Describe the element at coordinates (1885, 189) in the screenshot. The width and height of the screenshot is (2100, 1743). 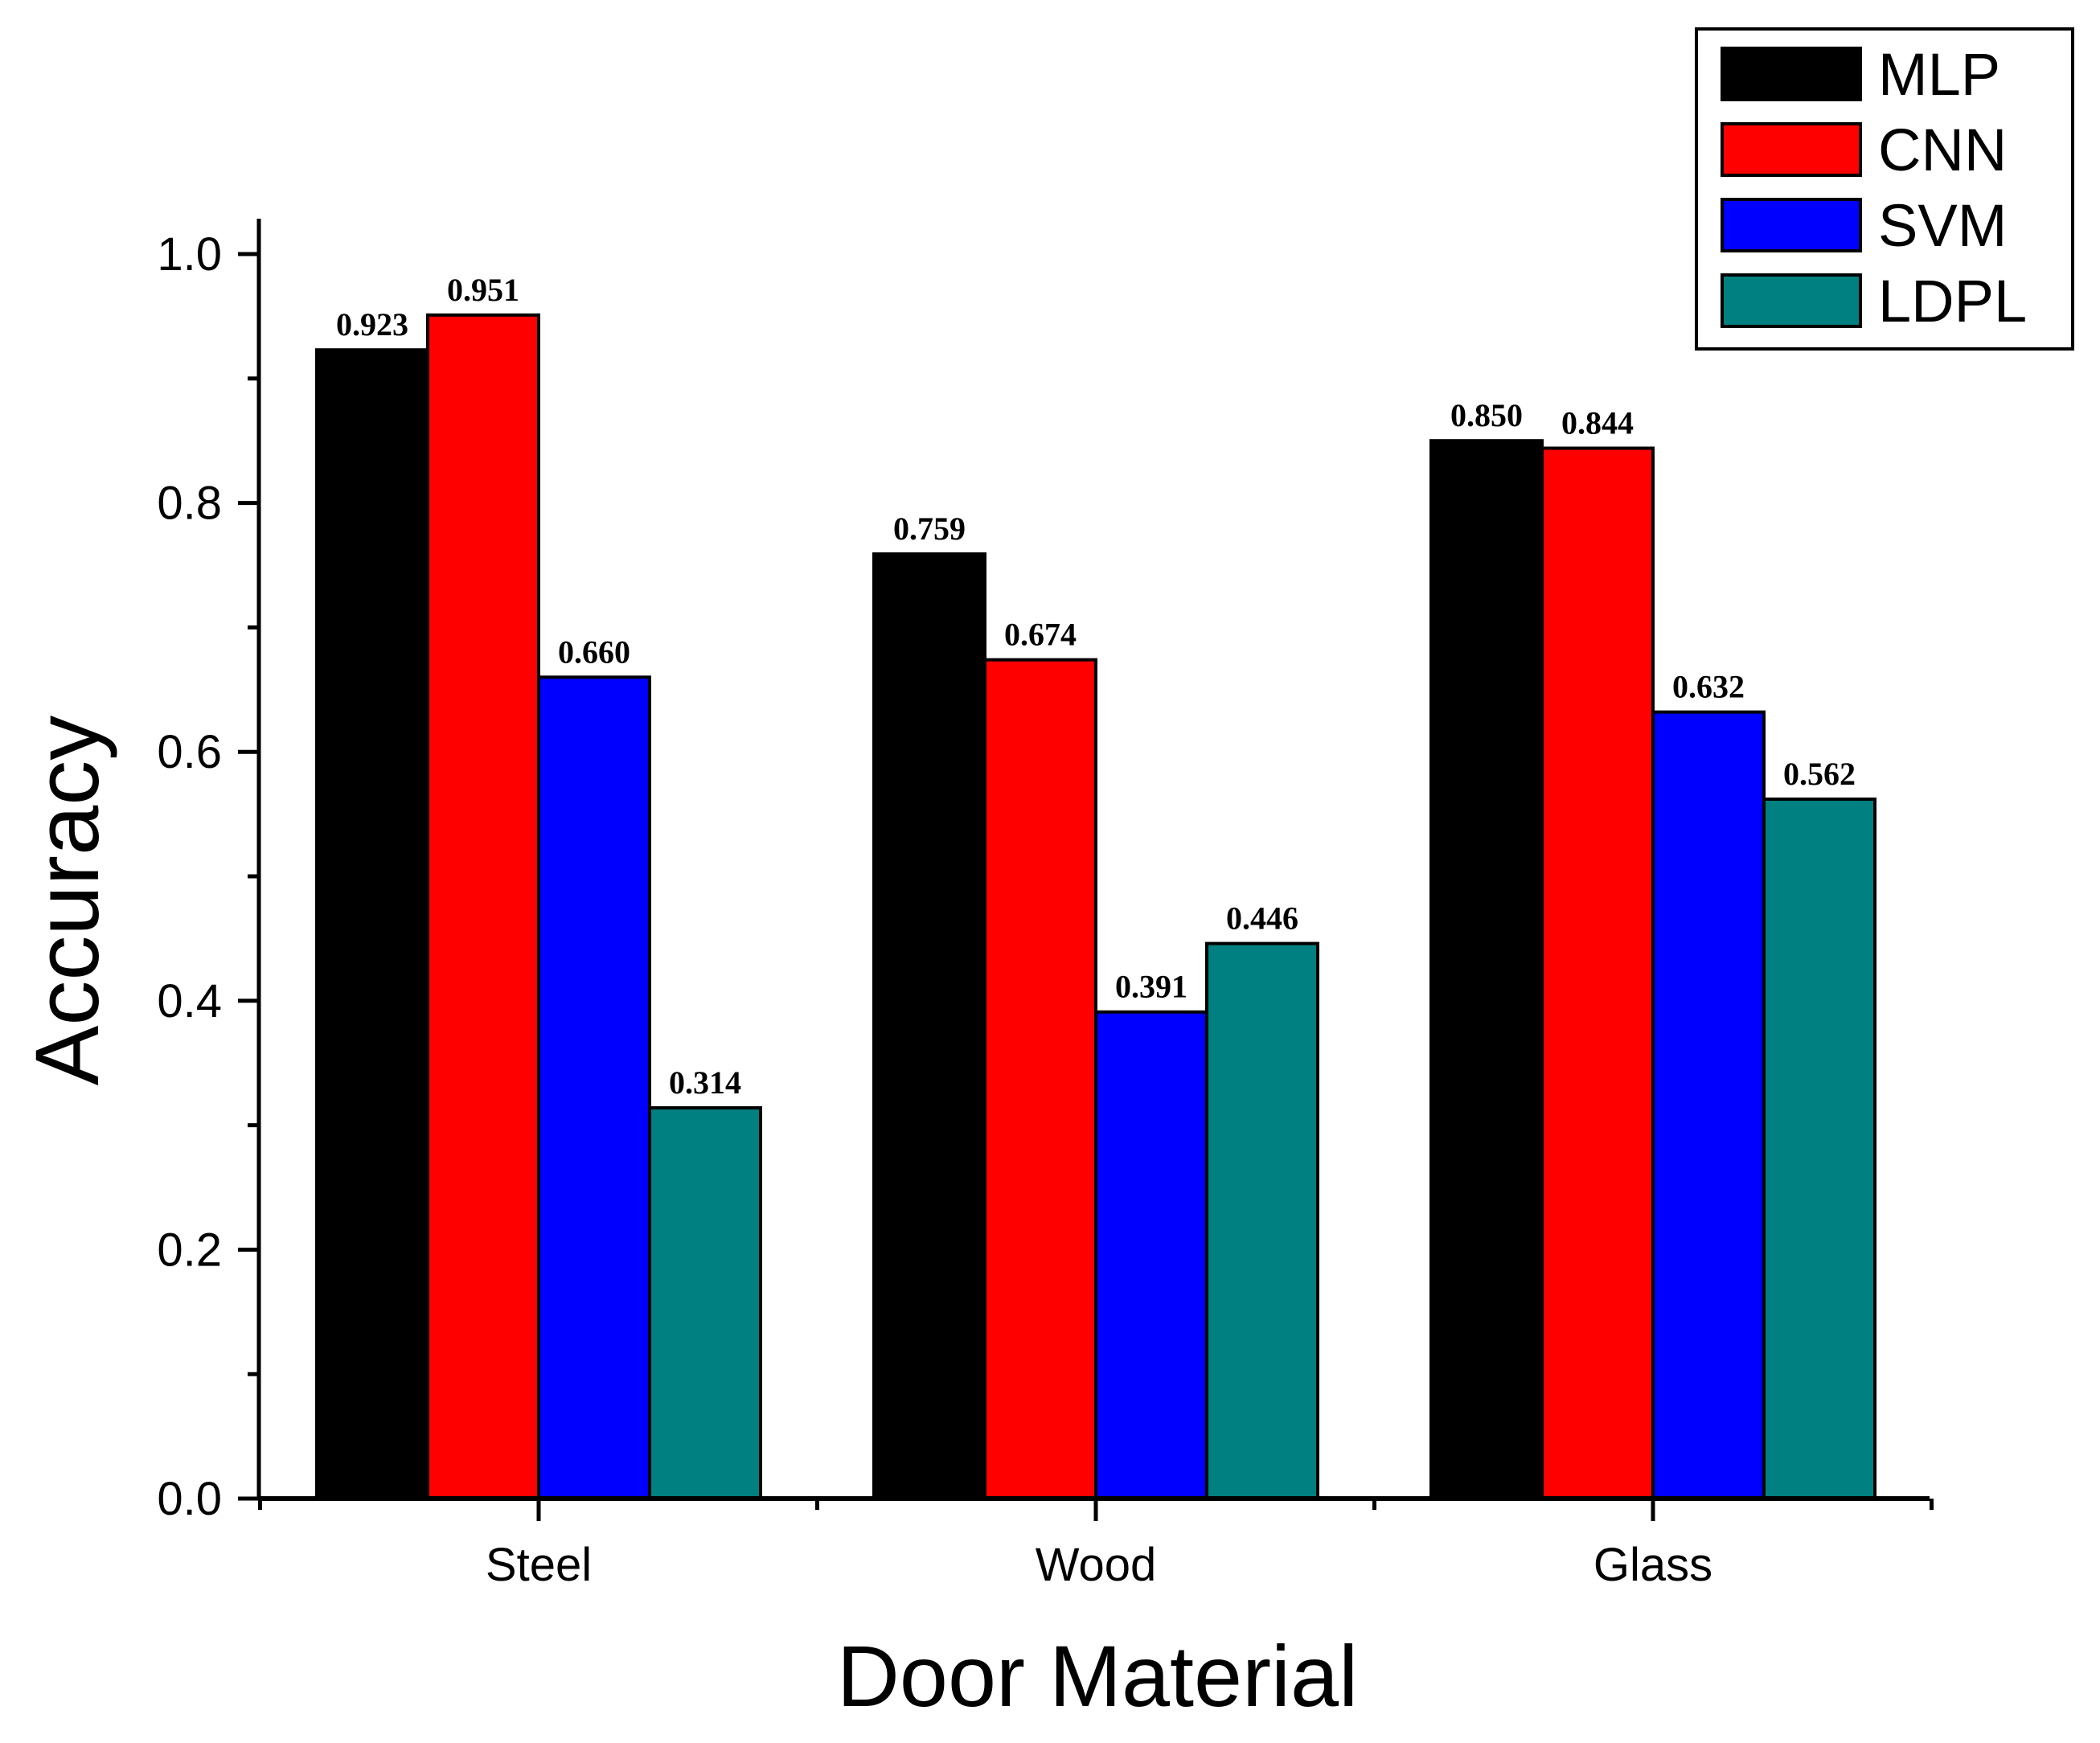
I see `legend: MLP CNN SVM LDPL` at that location.